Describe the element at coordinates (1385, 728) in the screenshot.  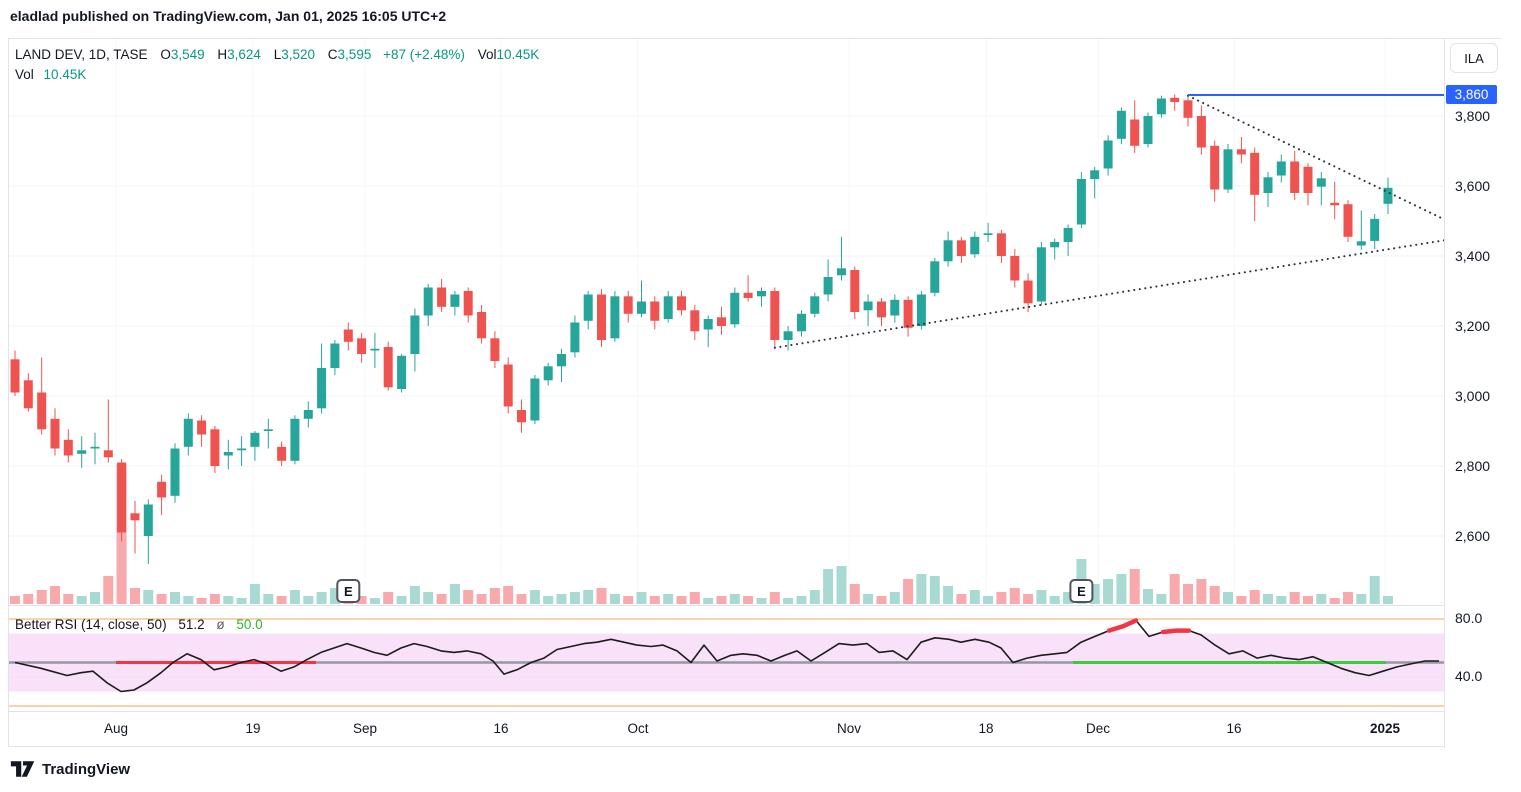
I see `time-axis-label: 2025` at that location.